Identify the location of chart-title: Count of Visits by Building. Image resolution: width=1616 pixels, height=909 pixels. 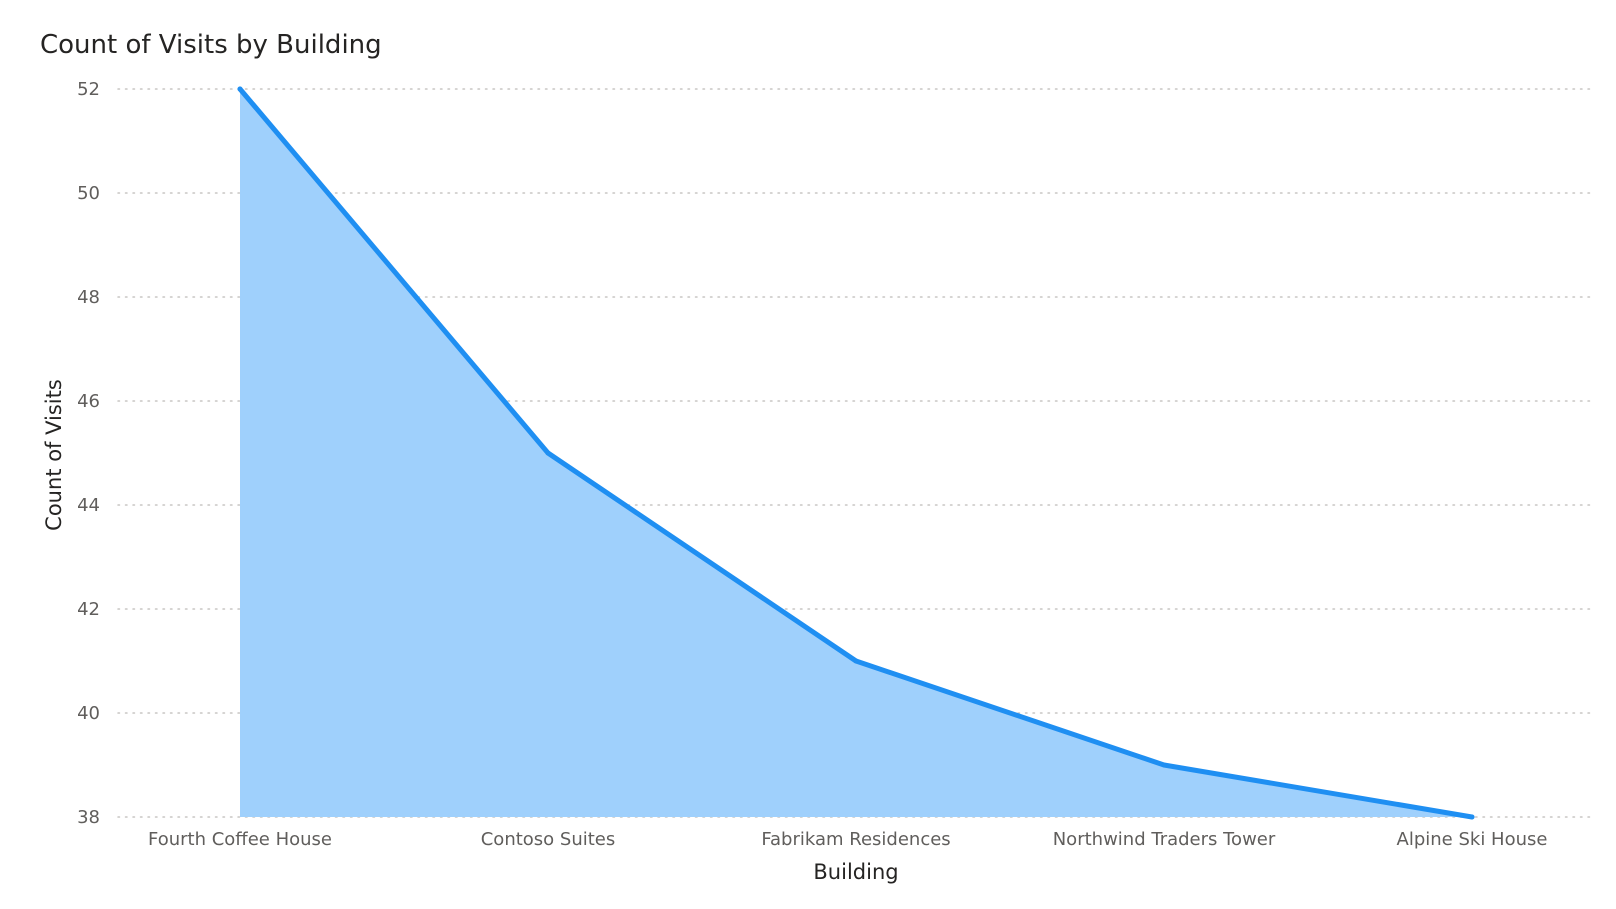
(211, 45).